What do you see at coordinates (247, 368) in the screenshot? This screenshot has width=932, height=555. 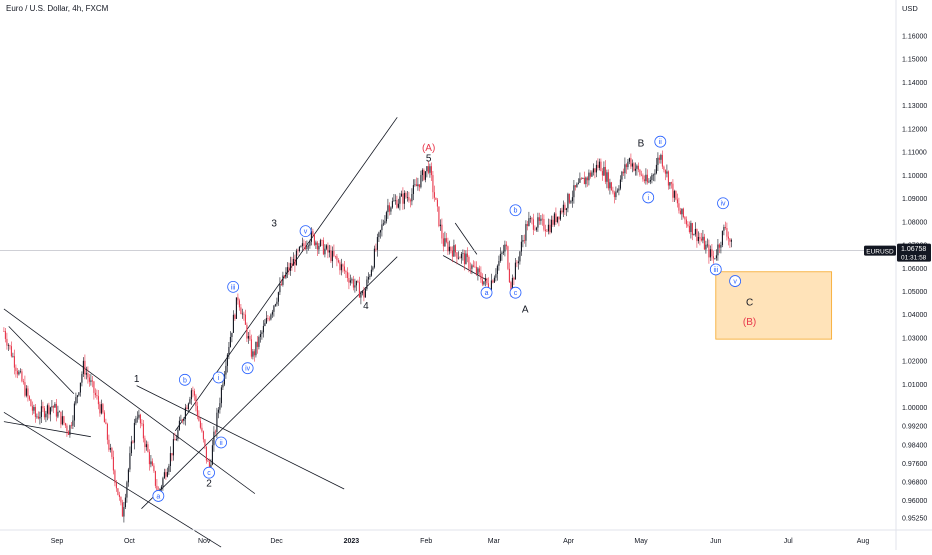 I see `wave-circle-label: iv` at bounding box center [247, 368].